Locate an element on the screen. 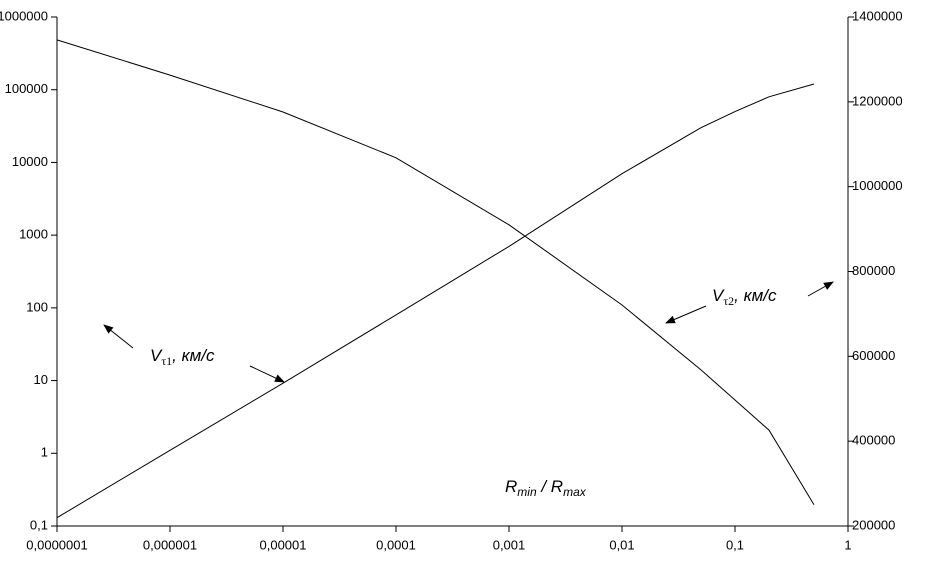 The width and height of the screenshot is (930, 565). y2-tick-label: 200000 is located at coordinates (873, 524).